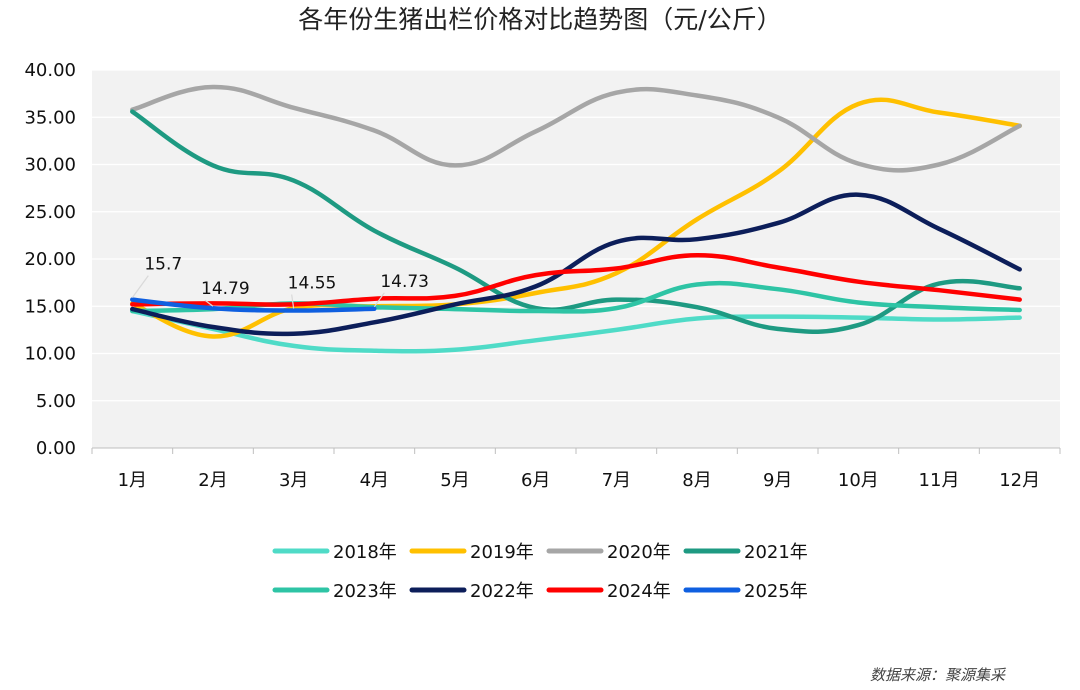 Image resolution: width=1080 pixels, height=690 pixels. Describe the element at coordinates (212, 480) in the screenshot. I see `x-tick-label: 2月` at that location.